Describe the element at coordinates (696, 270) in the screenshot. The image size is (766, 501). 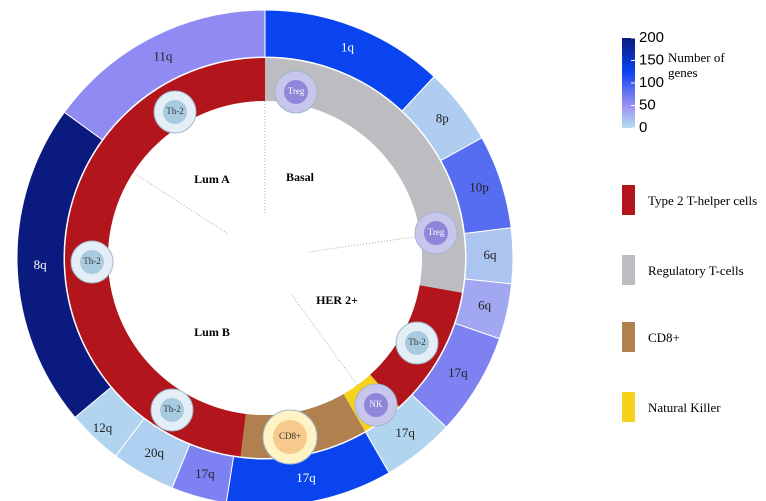
I see `legend-label: Regulatory T-cells` at that location.